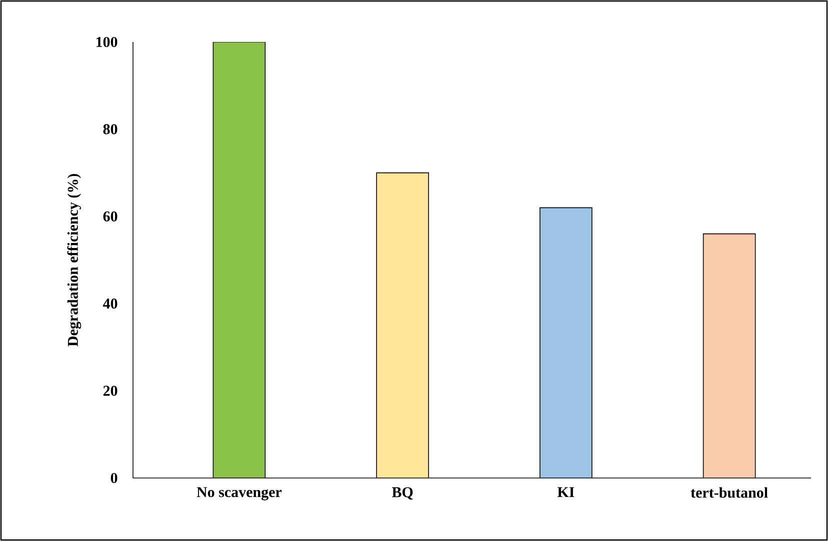  I want to click on y-tick-label: 20, so click(110, 391).